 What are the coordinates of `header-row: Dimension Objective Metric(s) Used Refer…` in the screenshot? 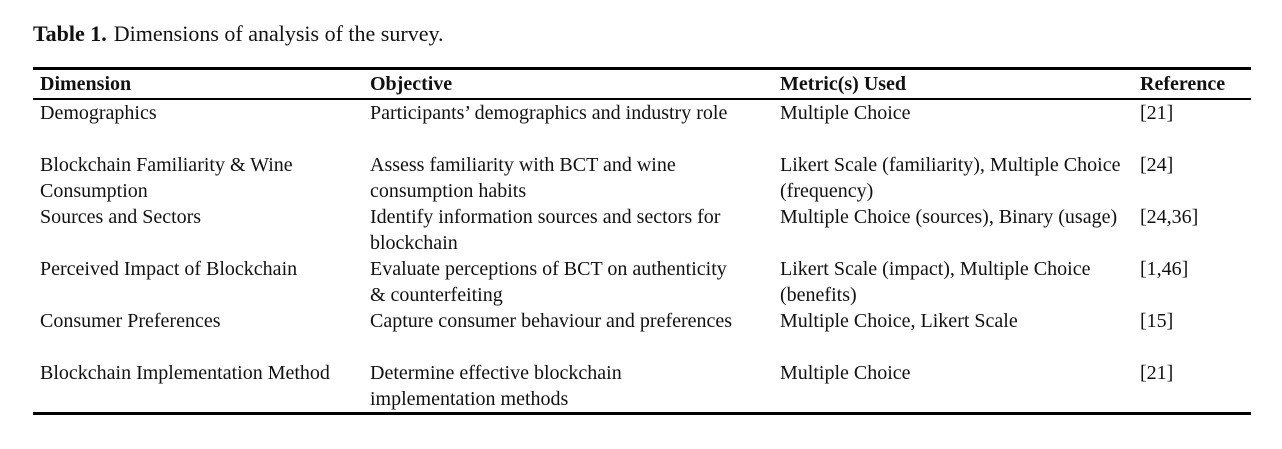 It's located at (642, 84).